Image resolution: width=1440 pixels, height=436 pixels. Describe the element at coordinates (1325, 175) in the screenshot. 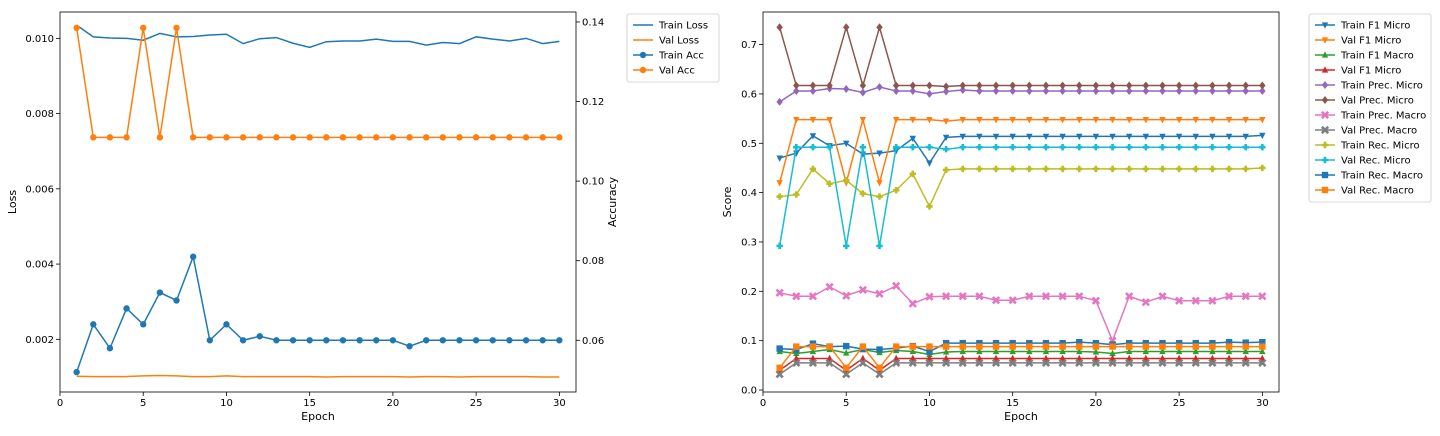

I see `legend-marker` at that location.